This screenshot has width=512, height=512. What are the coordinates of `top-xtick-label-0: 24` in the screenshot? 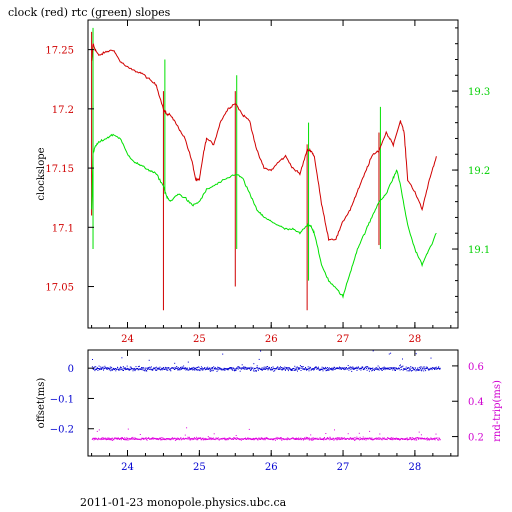 It's located at (127, 339).